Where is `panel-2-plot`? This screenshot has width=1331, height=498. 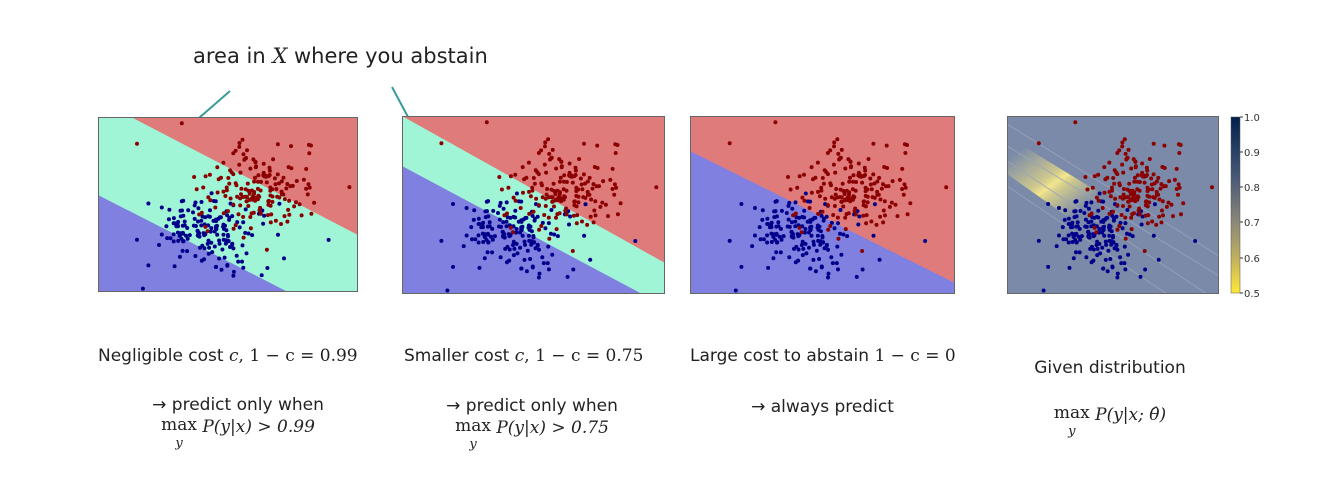
panel-2-plot is located at coordinates (533, 205).